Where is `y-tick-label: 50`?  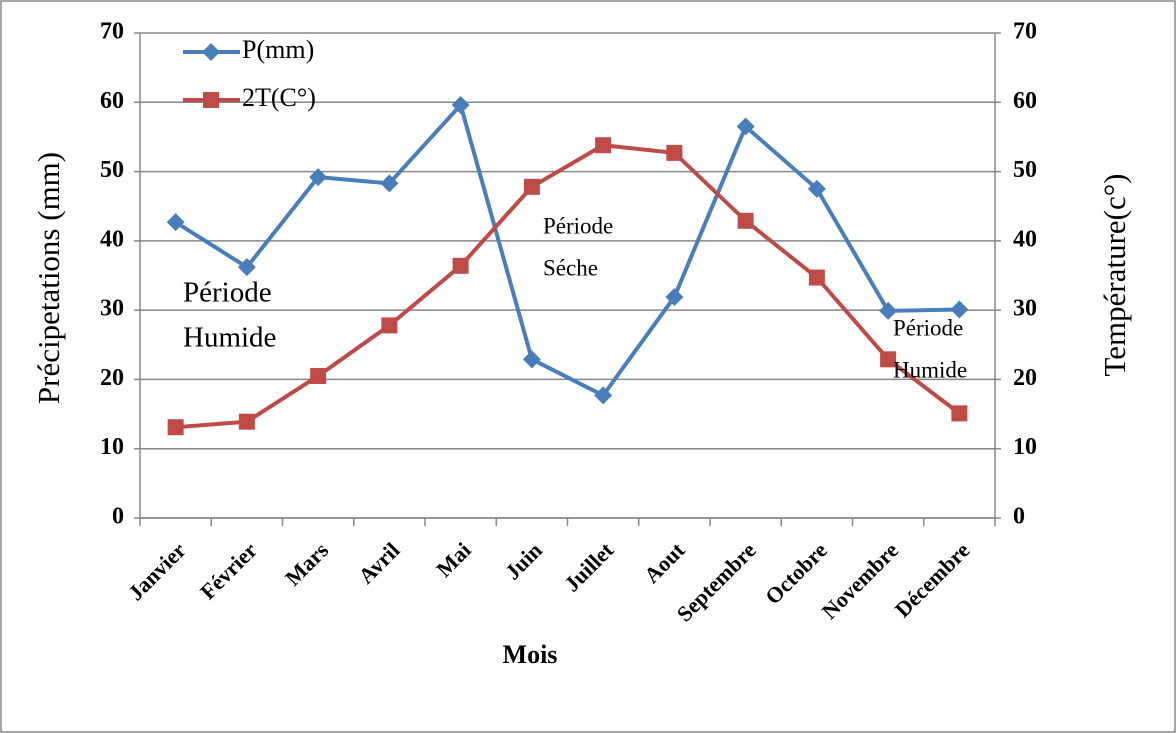
y-tick-label: 50 is located at coordinates (112, 170).